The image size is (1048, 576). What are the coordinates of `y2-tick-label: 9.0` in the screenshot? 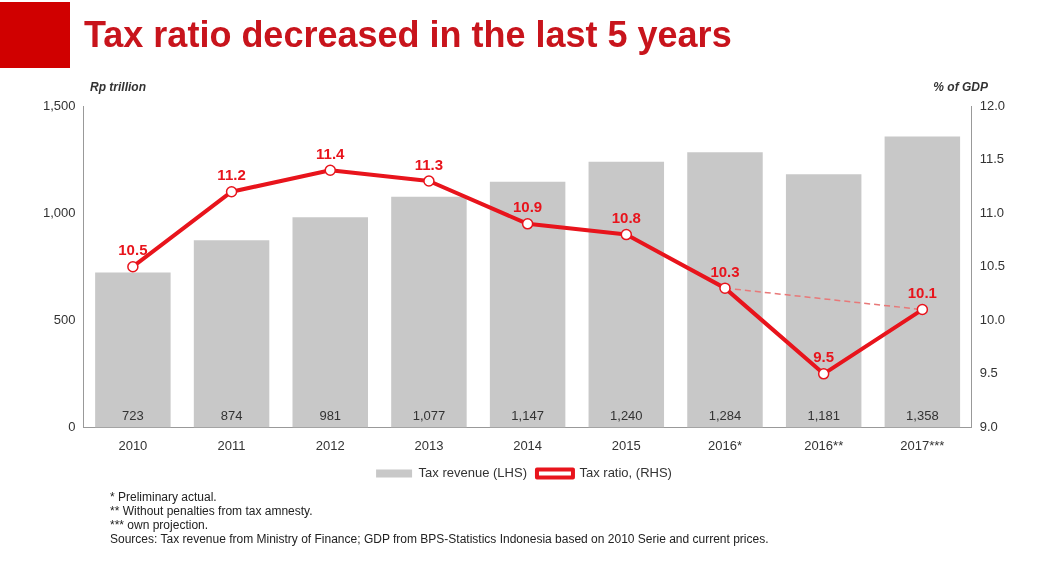 It's located at (988, 426).